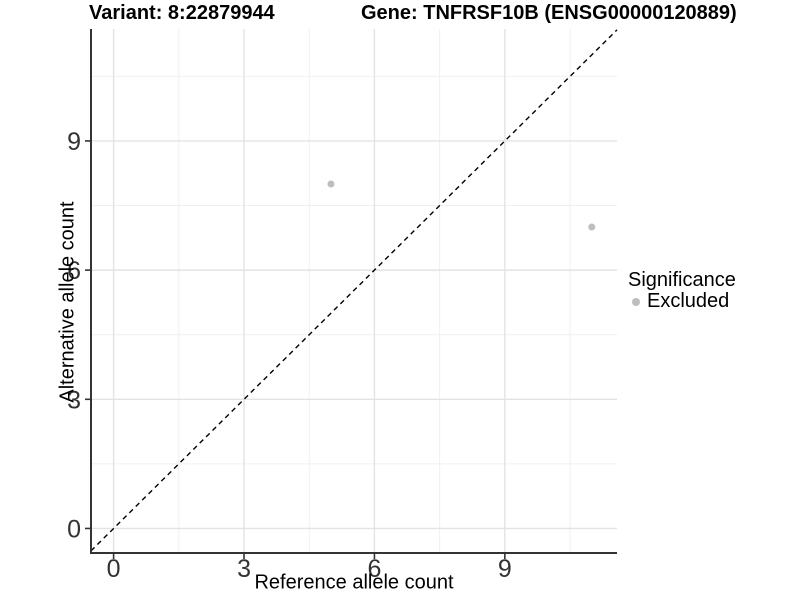 Image resolution: width=800 pixels, height=600 pixels. I want to click on legend: Significance Excluded, so click(682, 291).